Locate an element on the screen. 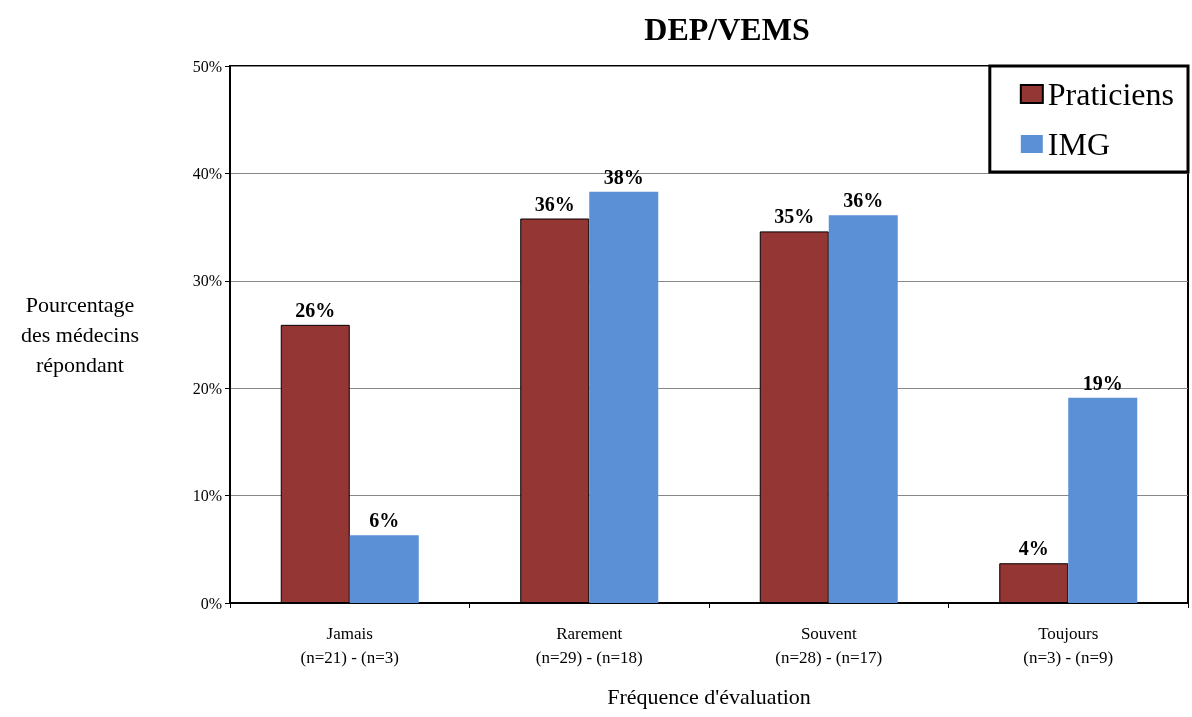 This screenshot has width=1192, height=717. y-axis-title: Pourcentage des médecins répondant is located at coordinates (80, 334).